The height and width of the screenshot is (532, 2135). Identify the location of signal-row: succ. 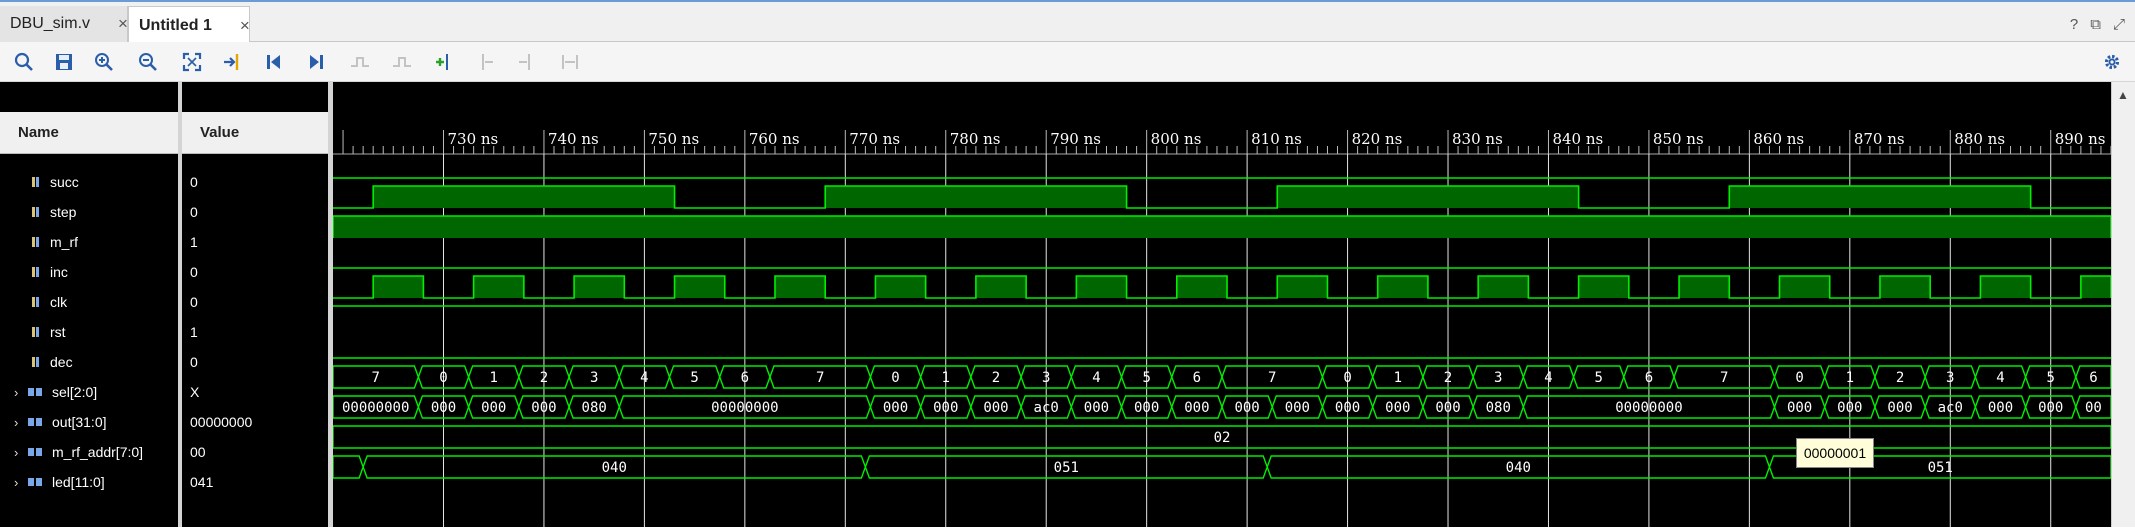
(89, 182).